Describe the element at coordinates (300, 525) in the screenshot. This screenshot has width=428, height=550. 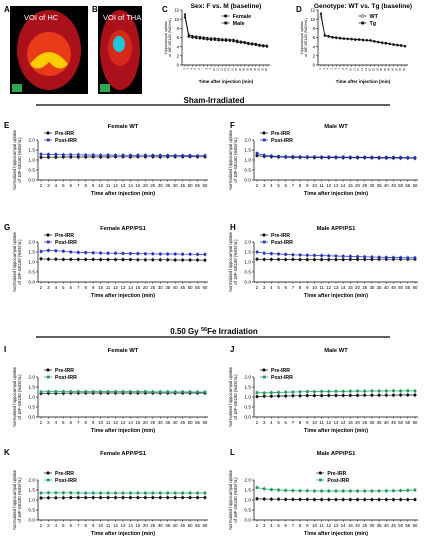
I see `chart-l-xtick-label: 8` at that location.